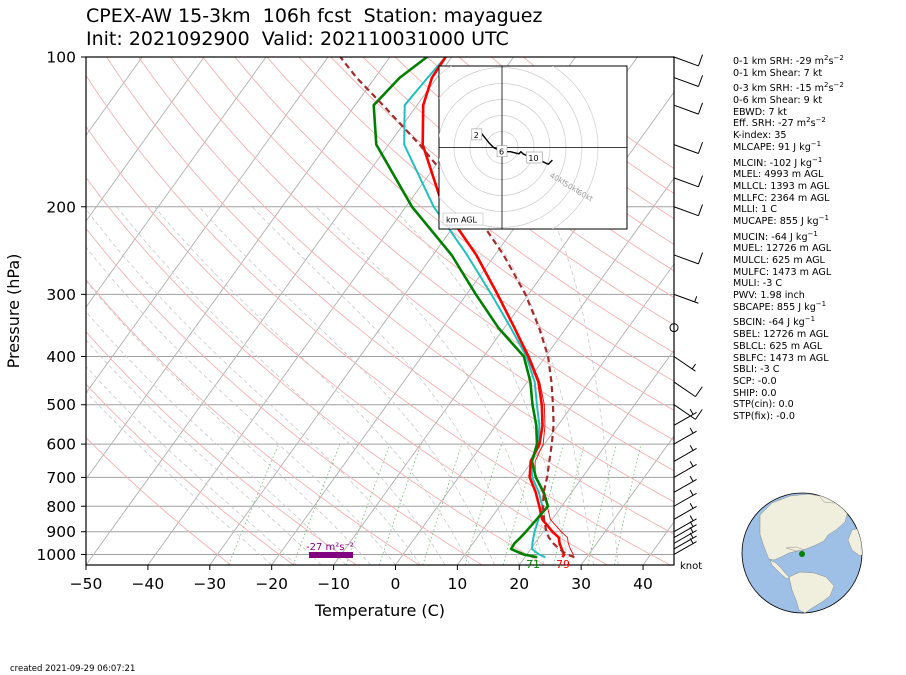  What do you see at coordinates (788, 417) in the screenshot?
I see `stats-row: STP(fix): -0.0` at bounding box center [788, 417].